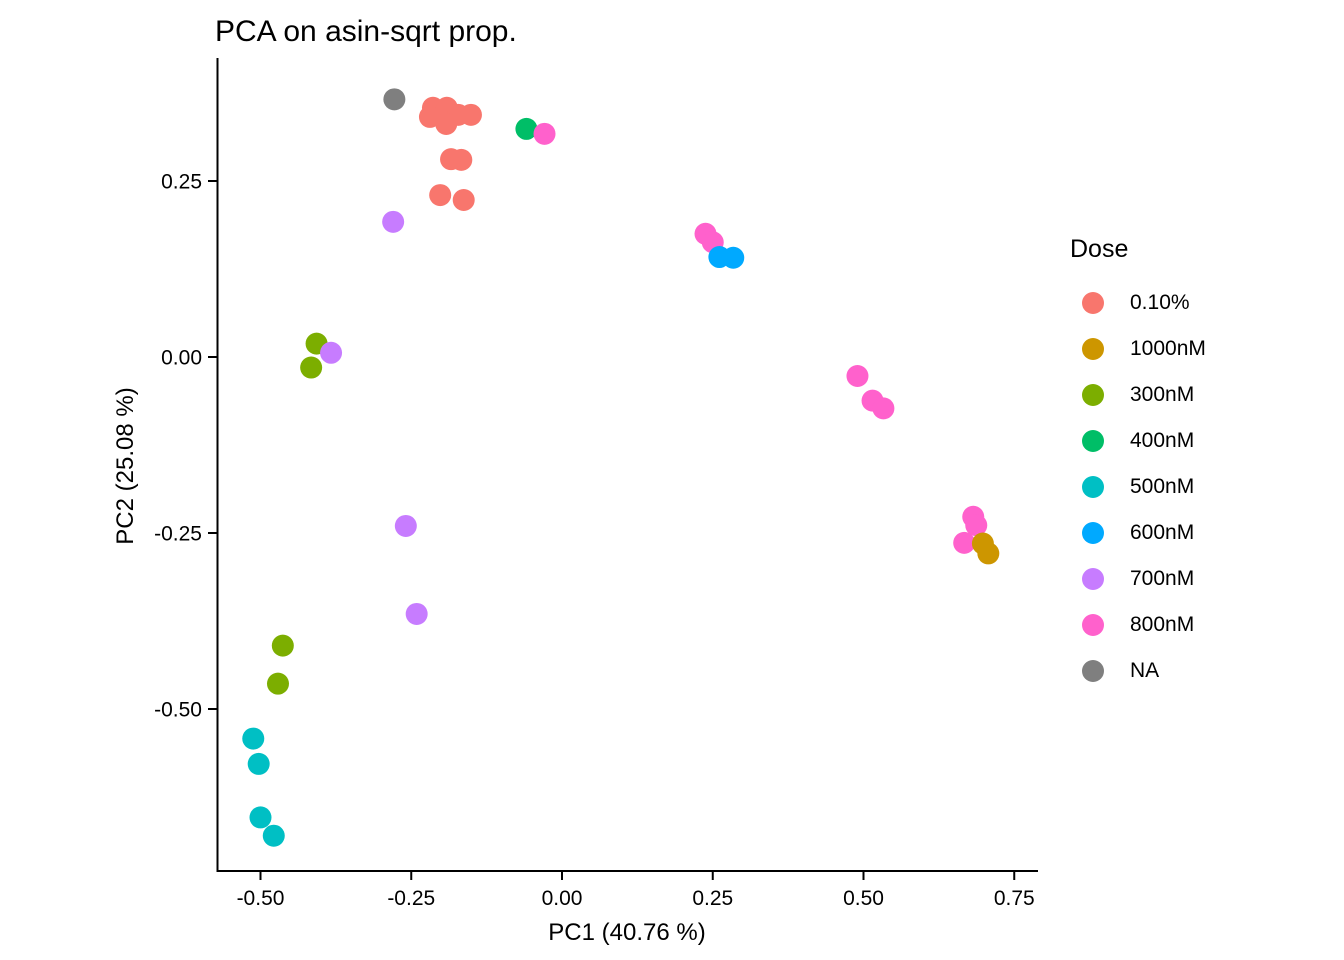  Describe the element at coordinates (562, 898) in the screenshot. I see `x-tick-label: 0.00` at that location.